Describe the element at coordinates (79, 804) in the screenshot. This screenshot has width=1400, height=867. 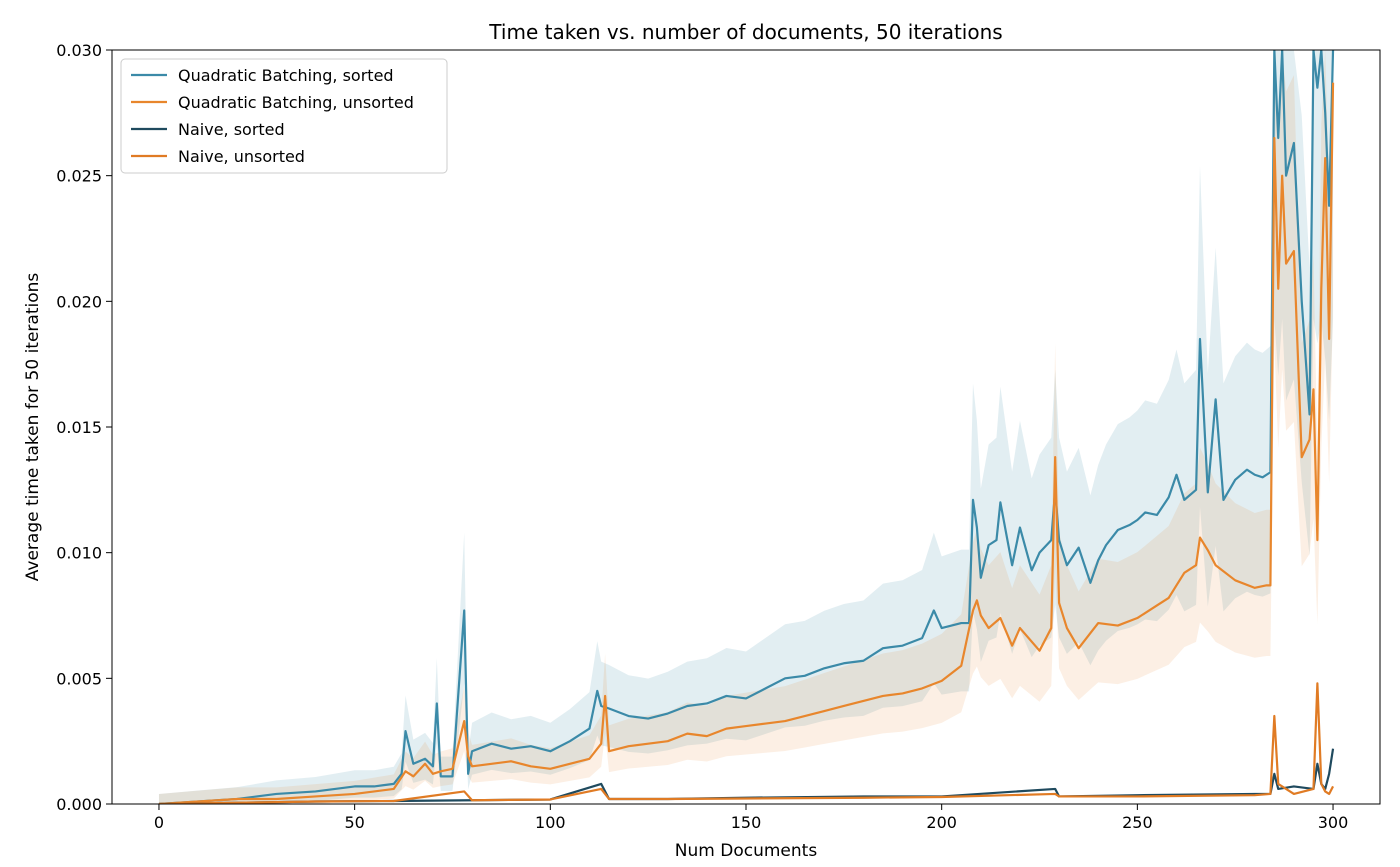
I see `y-tick-label: 0.000` at that location.